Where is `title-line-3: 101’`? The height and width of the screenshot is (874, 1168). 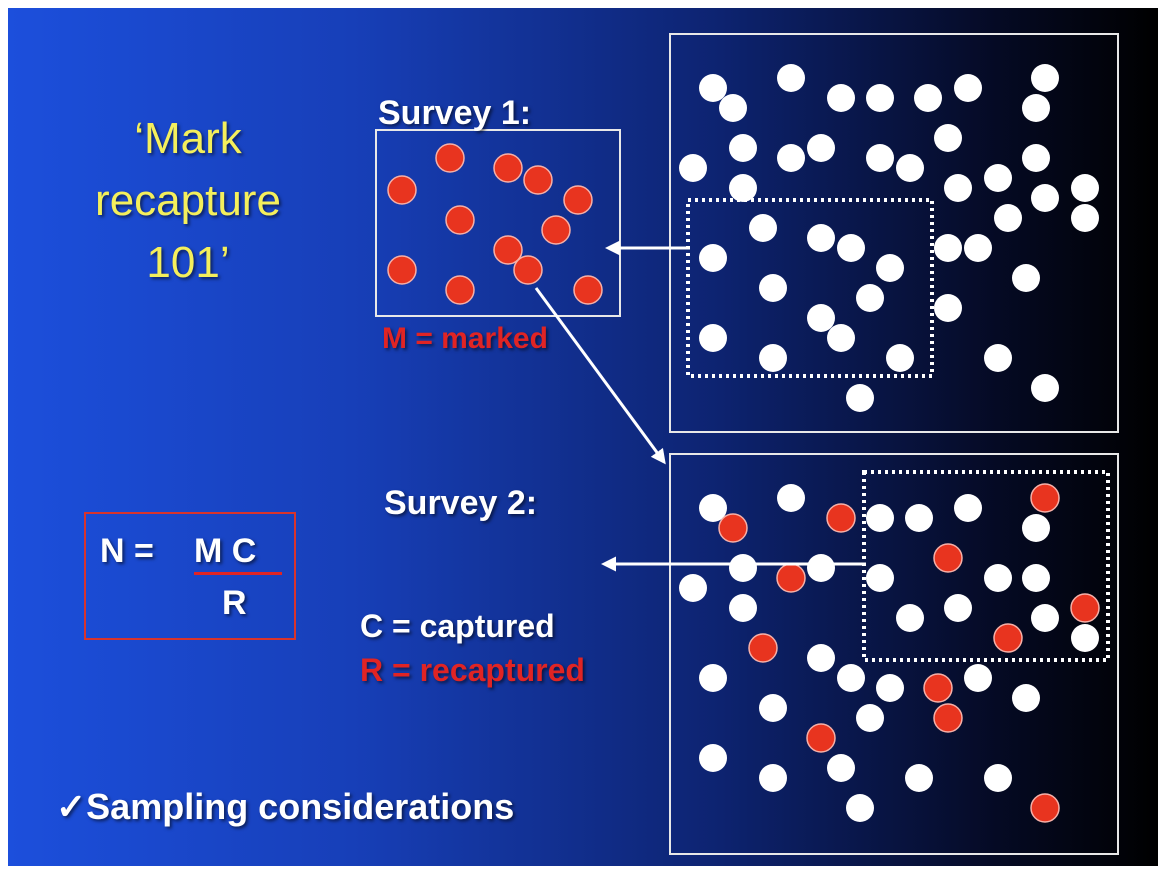 title-line-3: 101’ is located at coordinates (188, 262).